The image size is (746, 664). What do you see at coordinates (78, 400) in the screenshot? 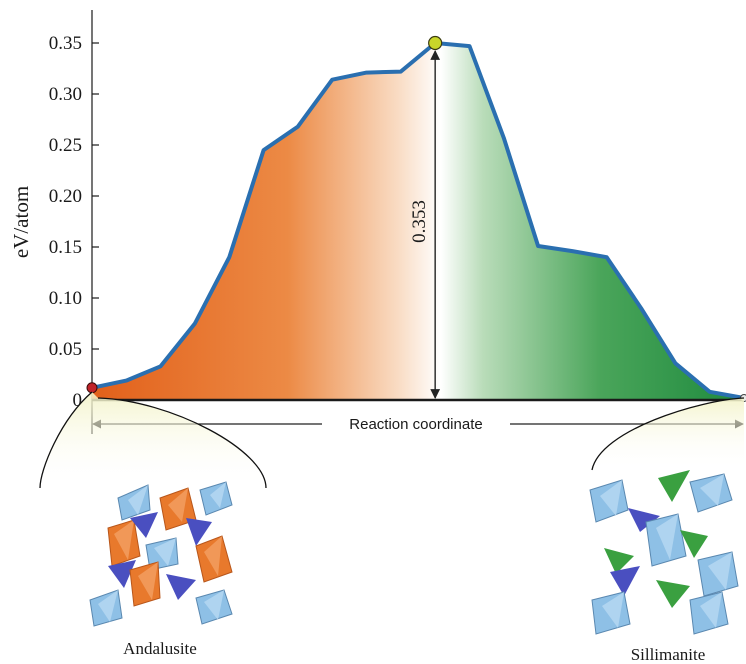
I see `y-tick-label: 0` at bounding box center [78, 400].